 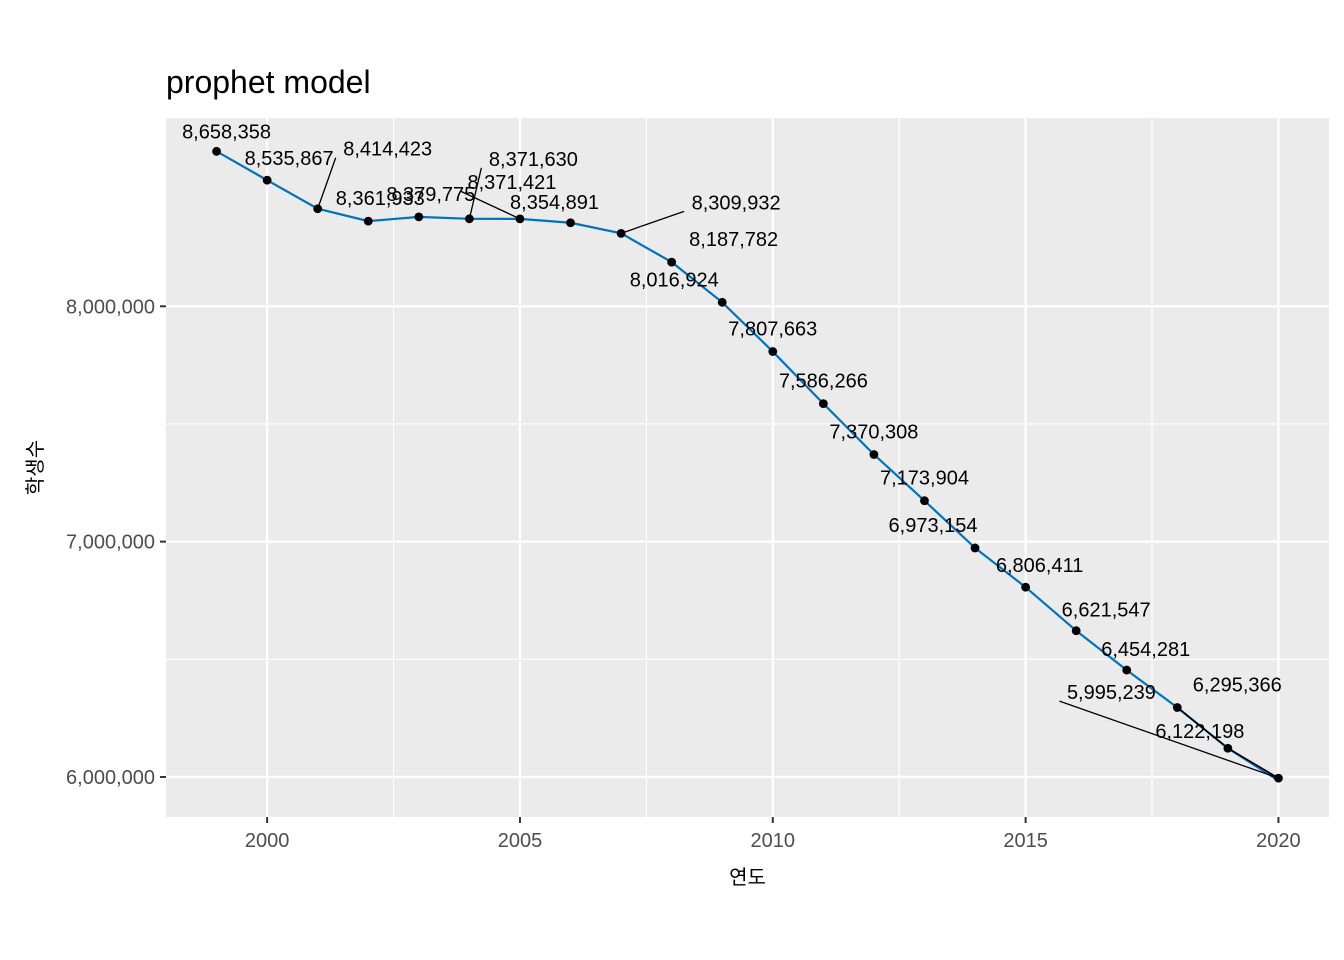 What do you see at coordinates (823, 382) in the screenshot?
I see `data-label: 7,586,266` at bounding box center [823, 382].